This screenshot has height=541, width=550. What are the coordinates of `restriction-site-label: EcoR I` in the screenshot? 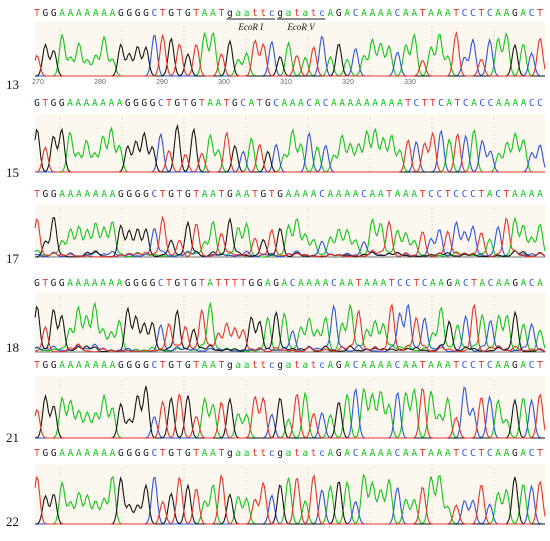 It's located at (250, 27).